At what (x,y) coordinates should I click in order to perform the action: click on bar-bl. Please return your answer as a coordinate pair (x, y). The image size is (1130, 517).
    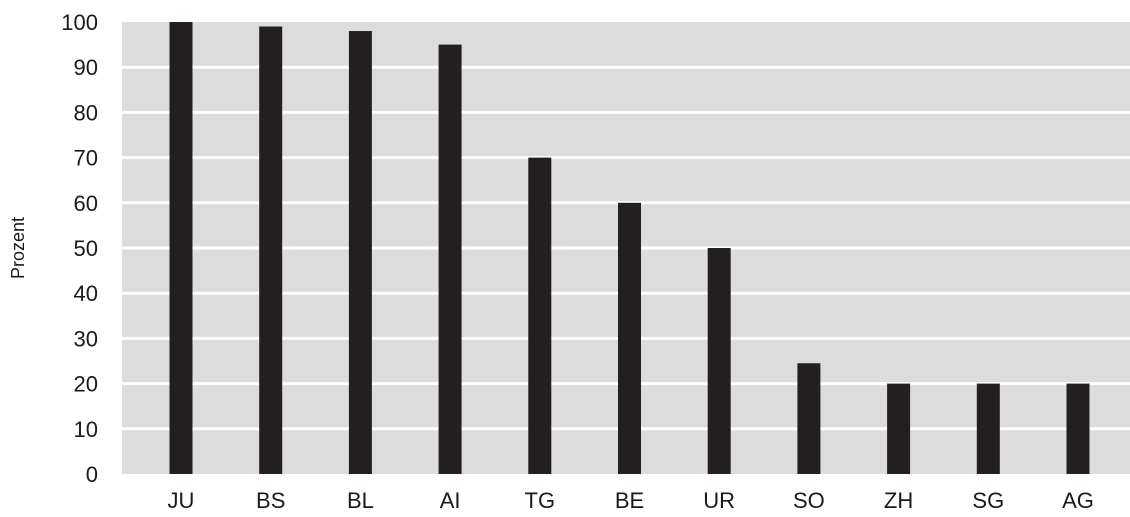
    Looking at the image, I should click on (360, 252).